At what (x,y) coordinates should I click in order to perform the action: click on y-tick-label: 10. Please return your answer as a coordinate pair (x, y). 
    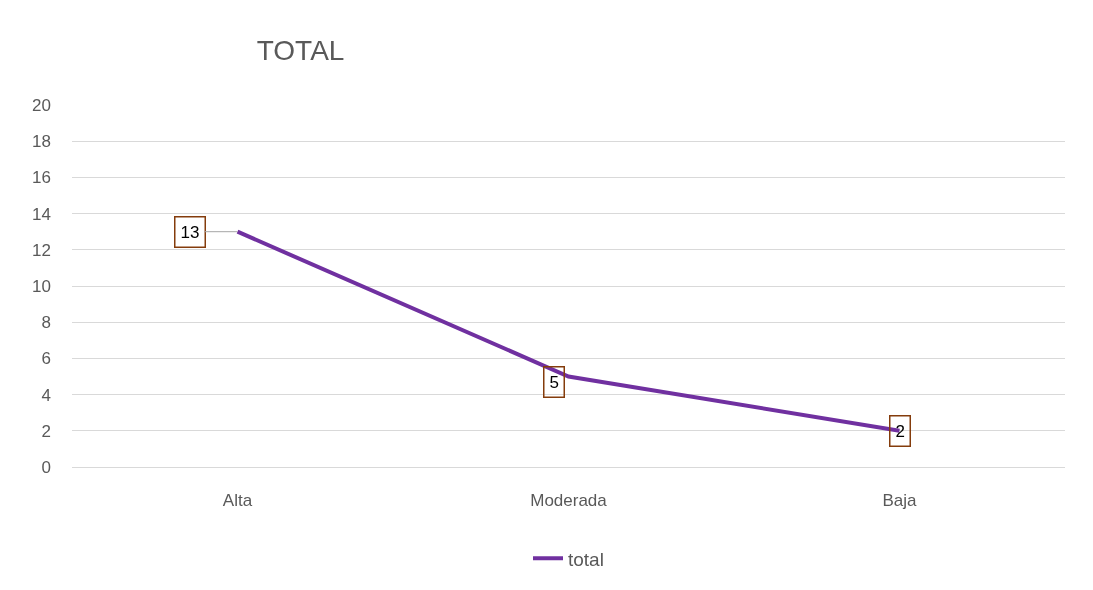
    Looking at the image, I should click on (41, 286).